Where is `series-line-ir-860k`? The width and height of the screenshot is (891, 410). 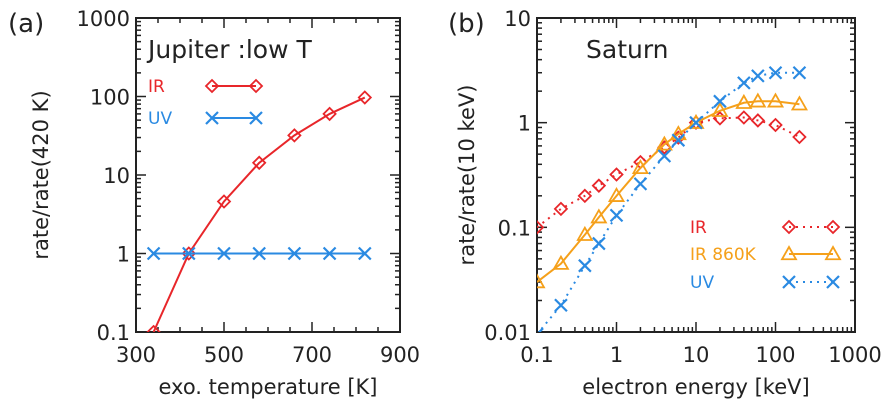 series-line-ir-860k is located at coordinates (668, 191).